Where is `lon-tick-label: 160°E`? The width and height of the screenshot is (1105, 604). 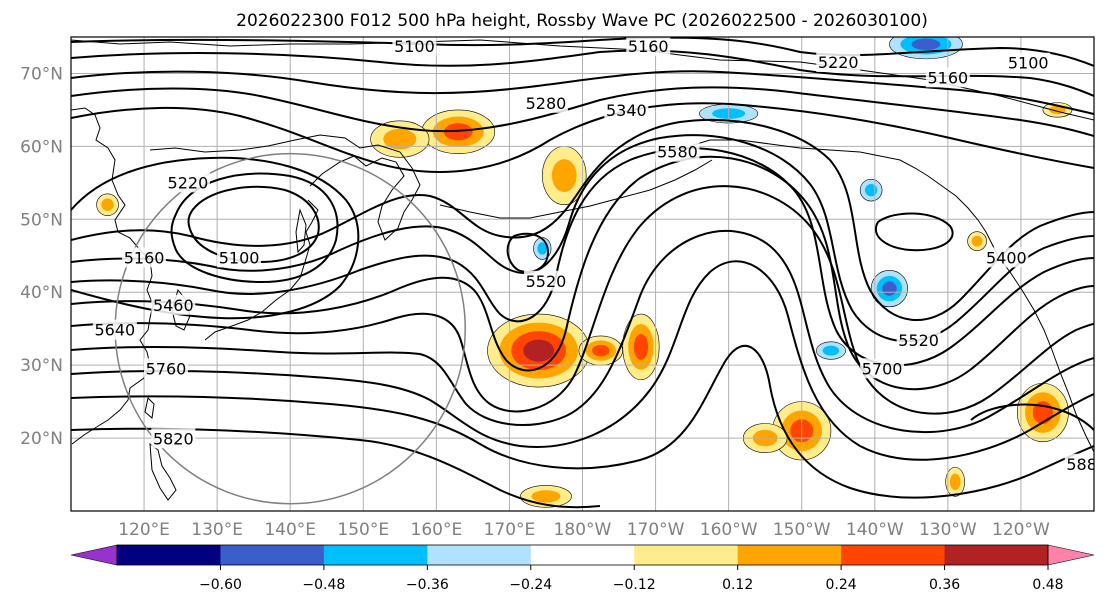 lon-tick-label: 160°E is located at coordinates (437, 530).